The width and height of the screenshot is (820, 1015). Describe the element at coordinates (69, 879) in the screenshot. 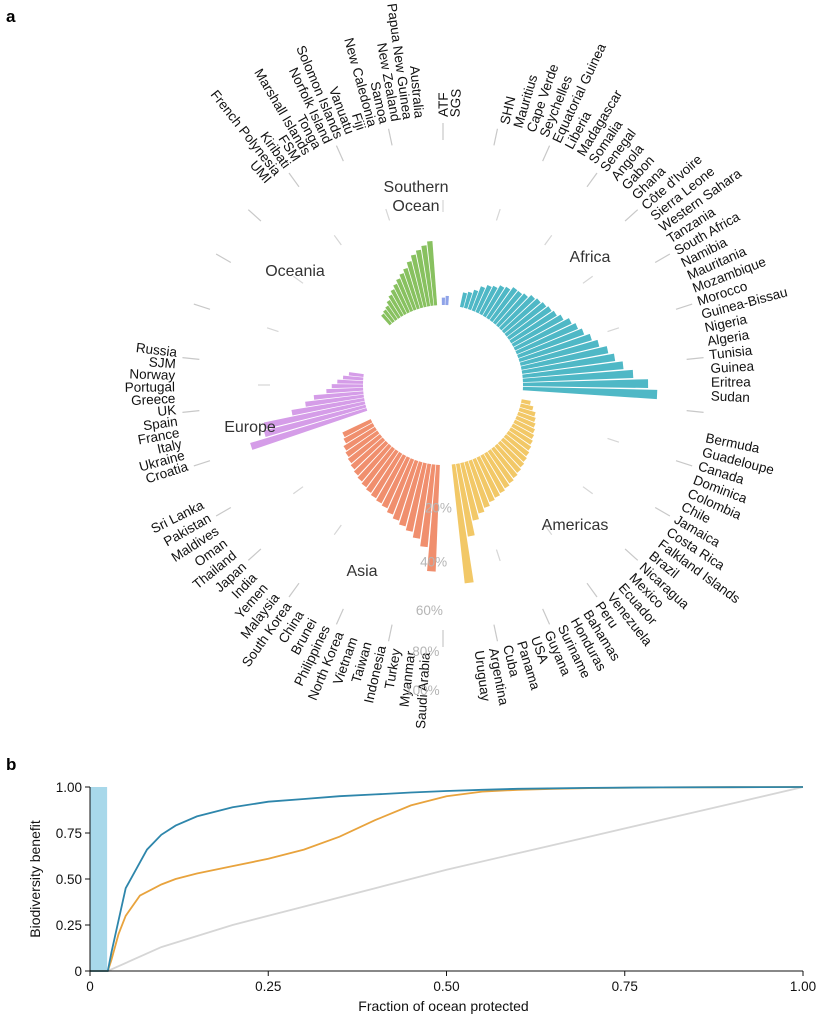

I see `y-tick-label: 0.50` at that location.